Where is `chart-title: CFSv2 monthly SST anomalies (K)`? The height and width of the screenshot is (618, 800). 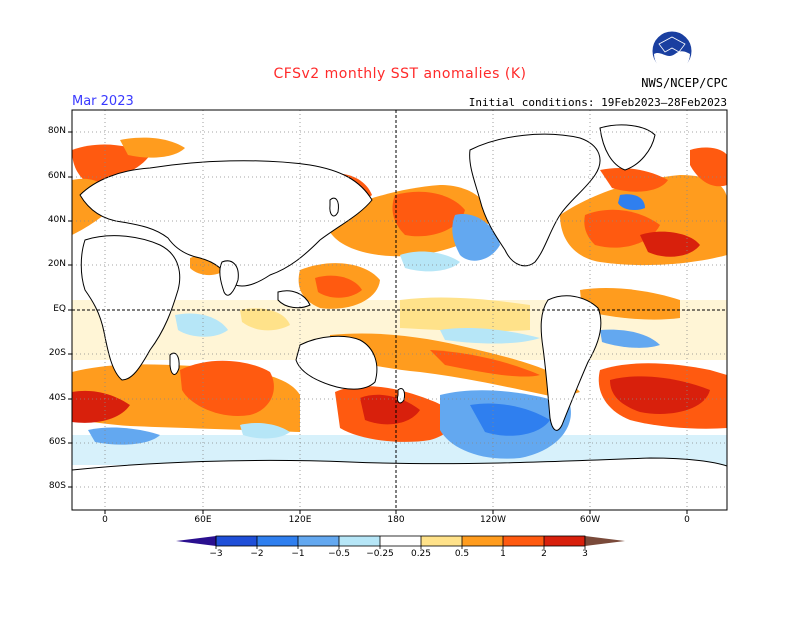
chart-title: CFSv2 monthly SST anomalies (K) is located at coordinates (400, 74).